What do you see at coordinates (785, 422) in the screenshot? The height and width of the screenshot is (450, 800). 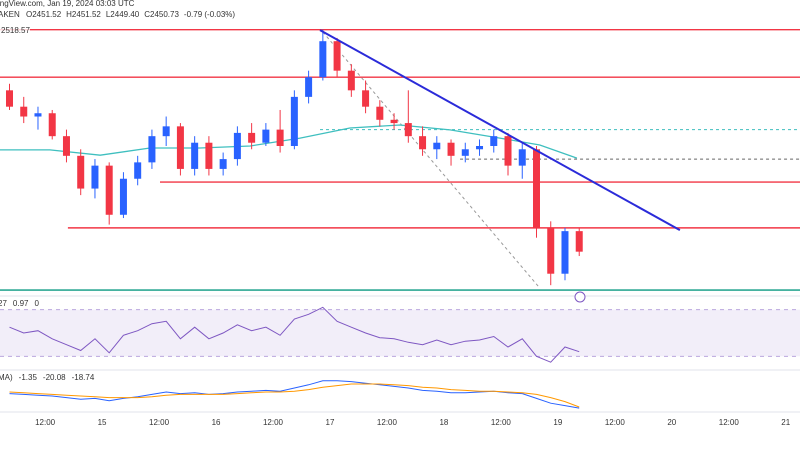 I see `x-tick-label: 21` at bounding box center [785, 422].